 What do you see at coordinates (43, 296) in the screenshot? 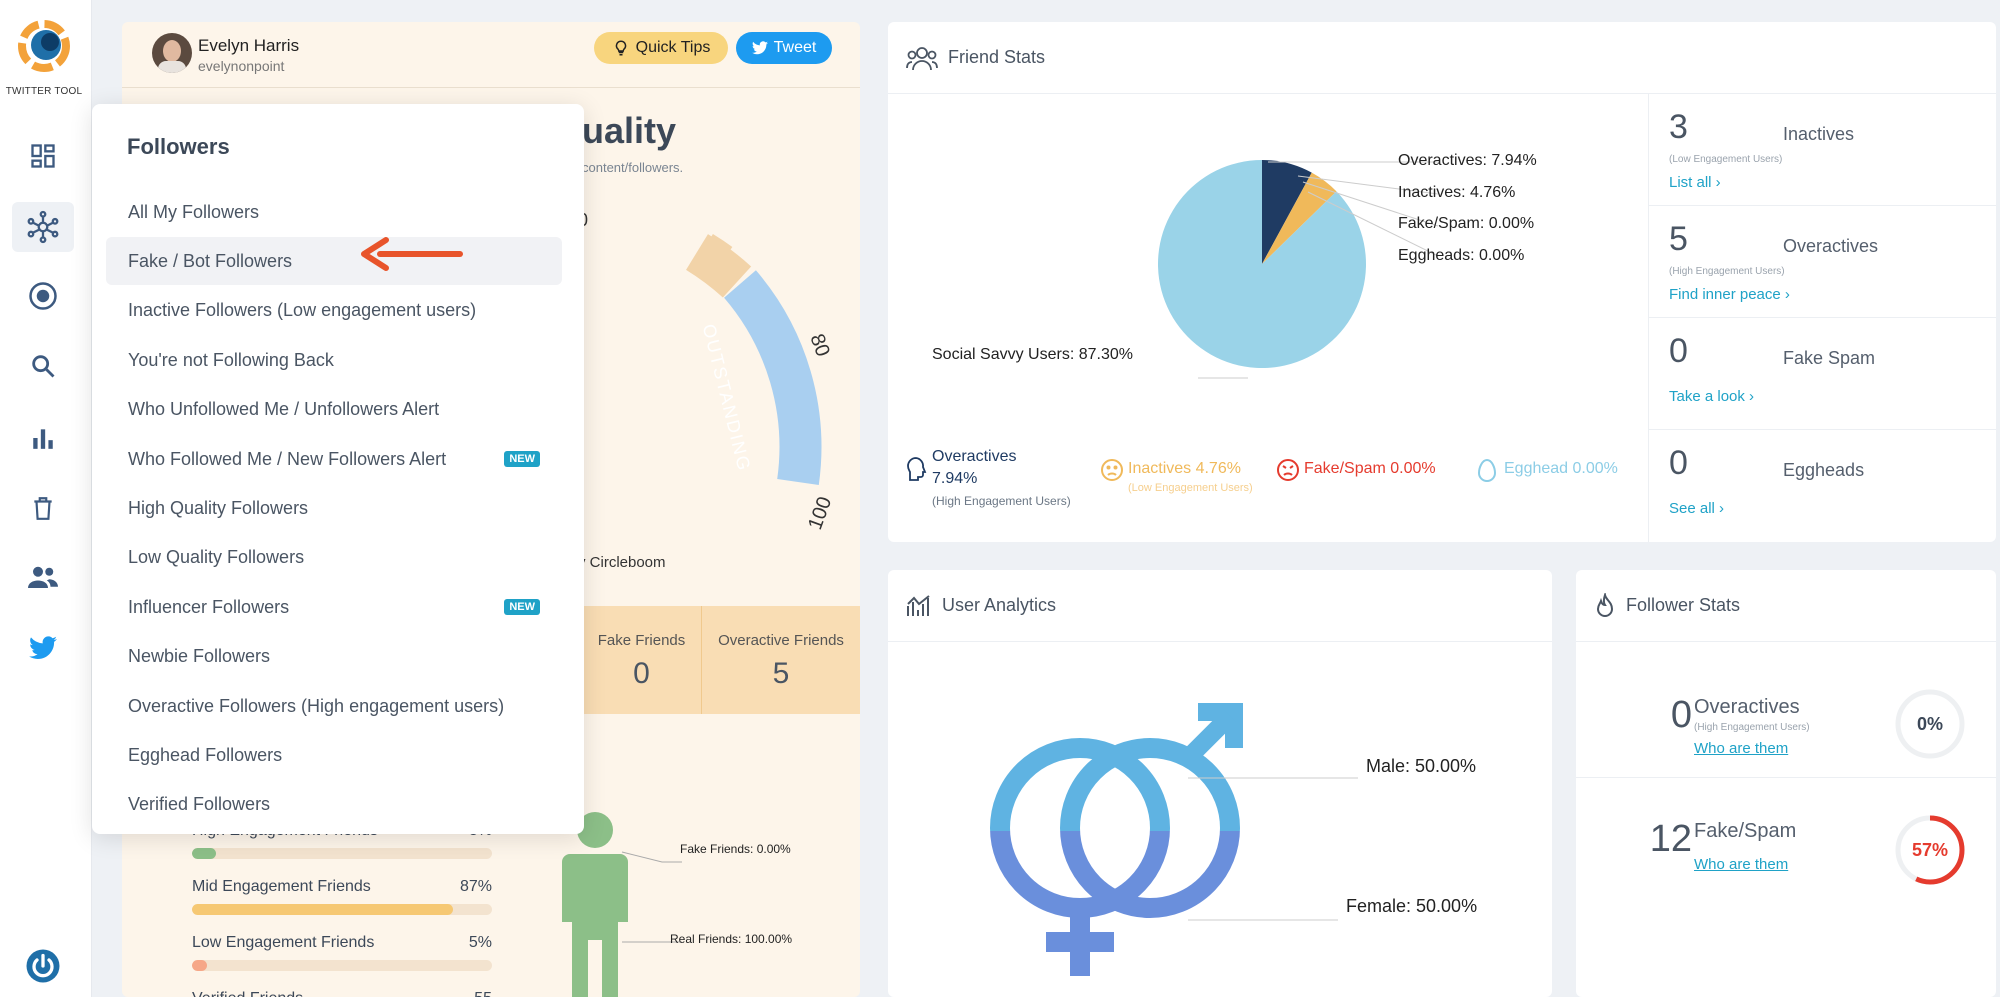
I see `target-icon` at bounding box center [43, 296].